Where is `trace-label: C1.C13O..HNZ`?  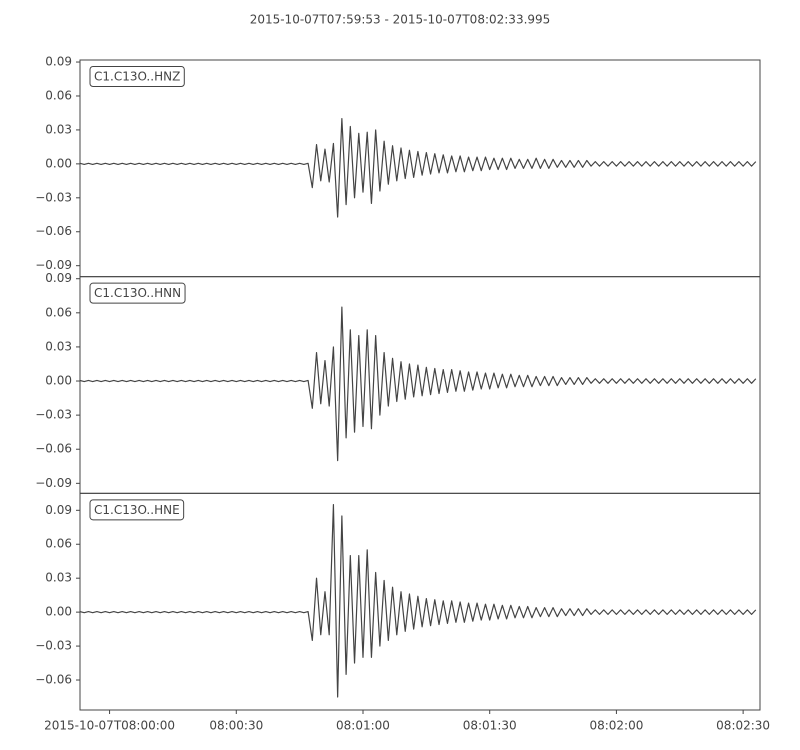
trace-label: C1.C13O..HNZ is located at coordinates (137, 77).